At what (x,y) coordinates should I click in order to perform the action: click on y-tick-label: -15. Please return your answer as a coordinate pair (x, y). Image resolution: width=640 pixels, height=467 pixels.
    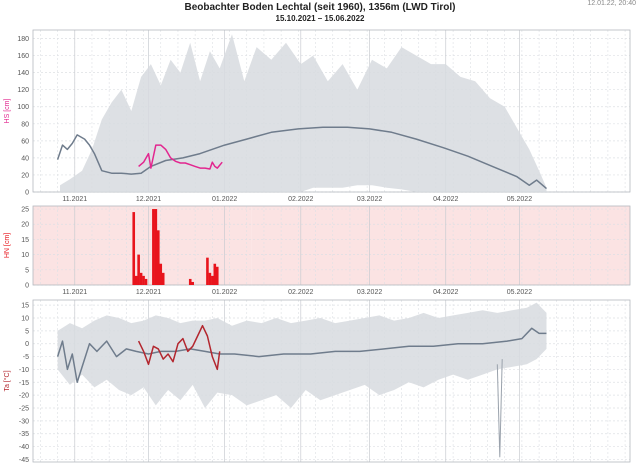
    Looking at the image, I should click on (24, 383).